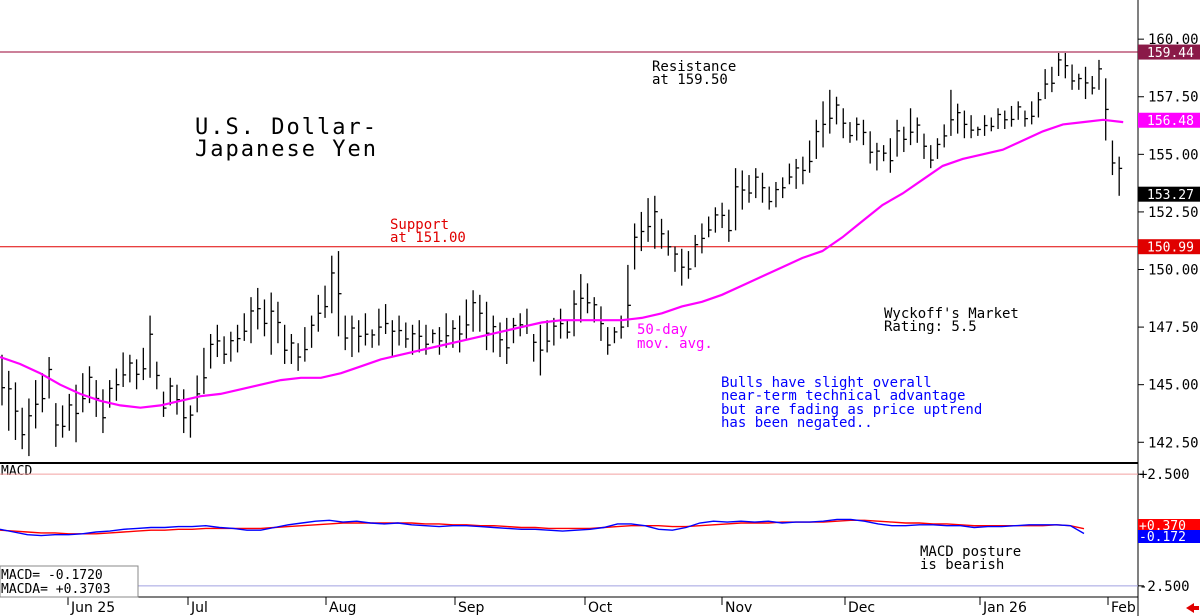 Image resolution: width=1200 pixels, height=616 pixels. Describe the element at coordinates (951, 314) in the screenshot. I see `rating-label-line1: Wyckoff's Market` at that location.